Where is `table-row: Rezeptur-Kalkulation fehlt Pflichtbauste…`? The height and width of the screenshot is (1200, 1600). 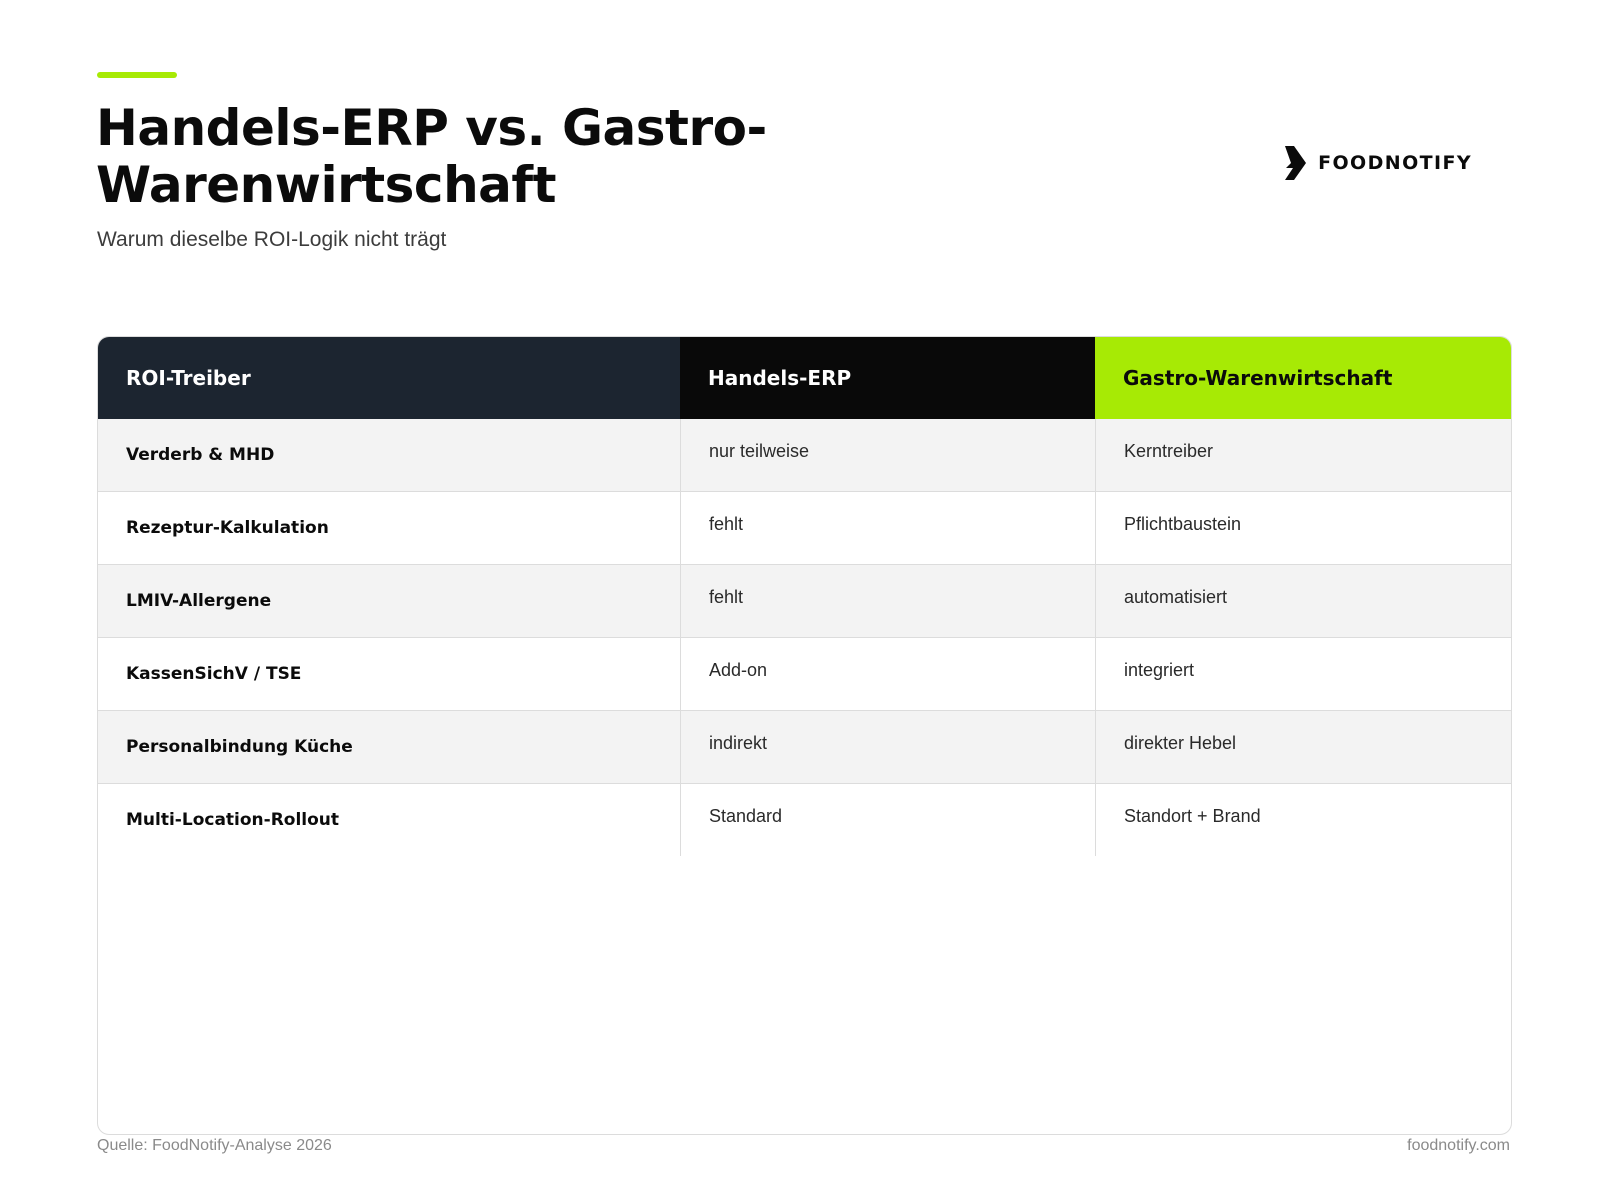
table-row: Rezeptur-Kalkulation fehlt Pflichtbauste… is located at coordinates (804, 527).